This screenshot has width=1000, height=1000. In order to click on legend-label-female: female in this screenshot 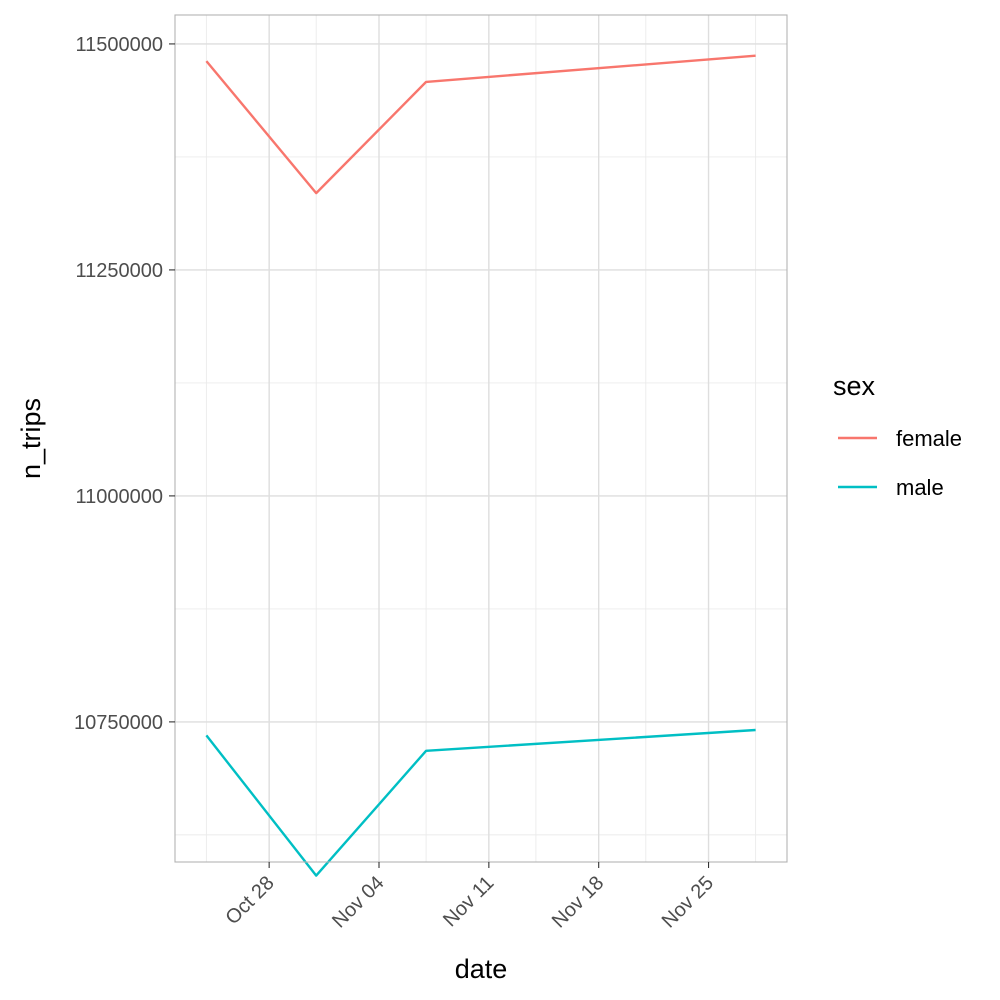, I will do `click(929, 438)`.